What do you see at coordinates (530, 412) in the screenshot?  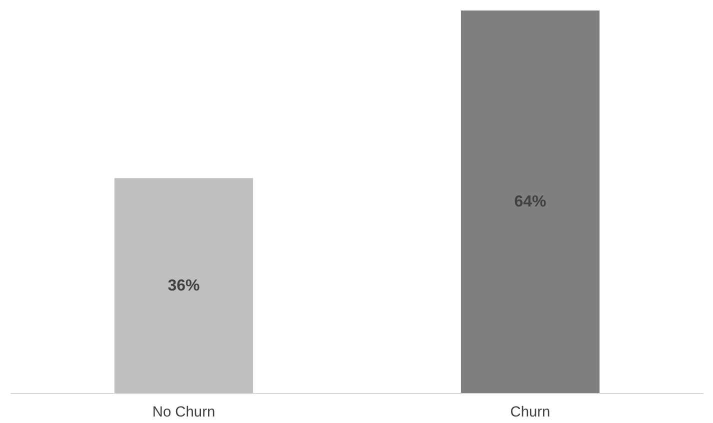 I see `x-tick-label: Churn` at bounding box center [530, 412].